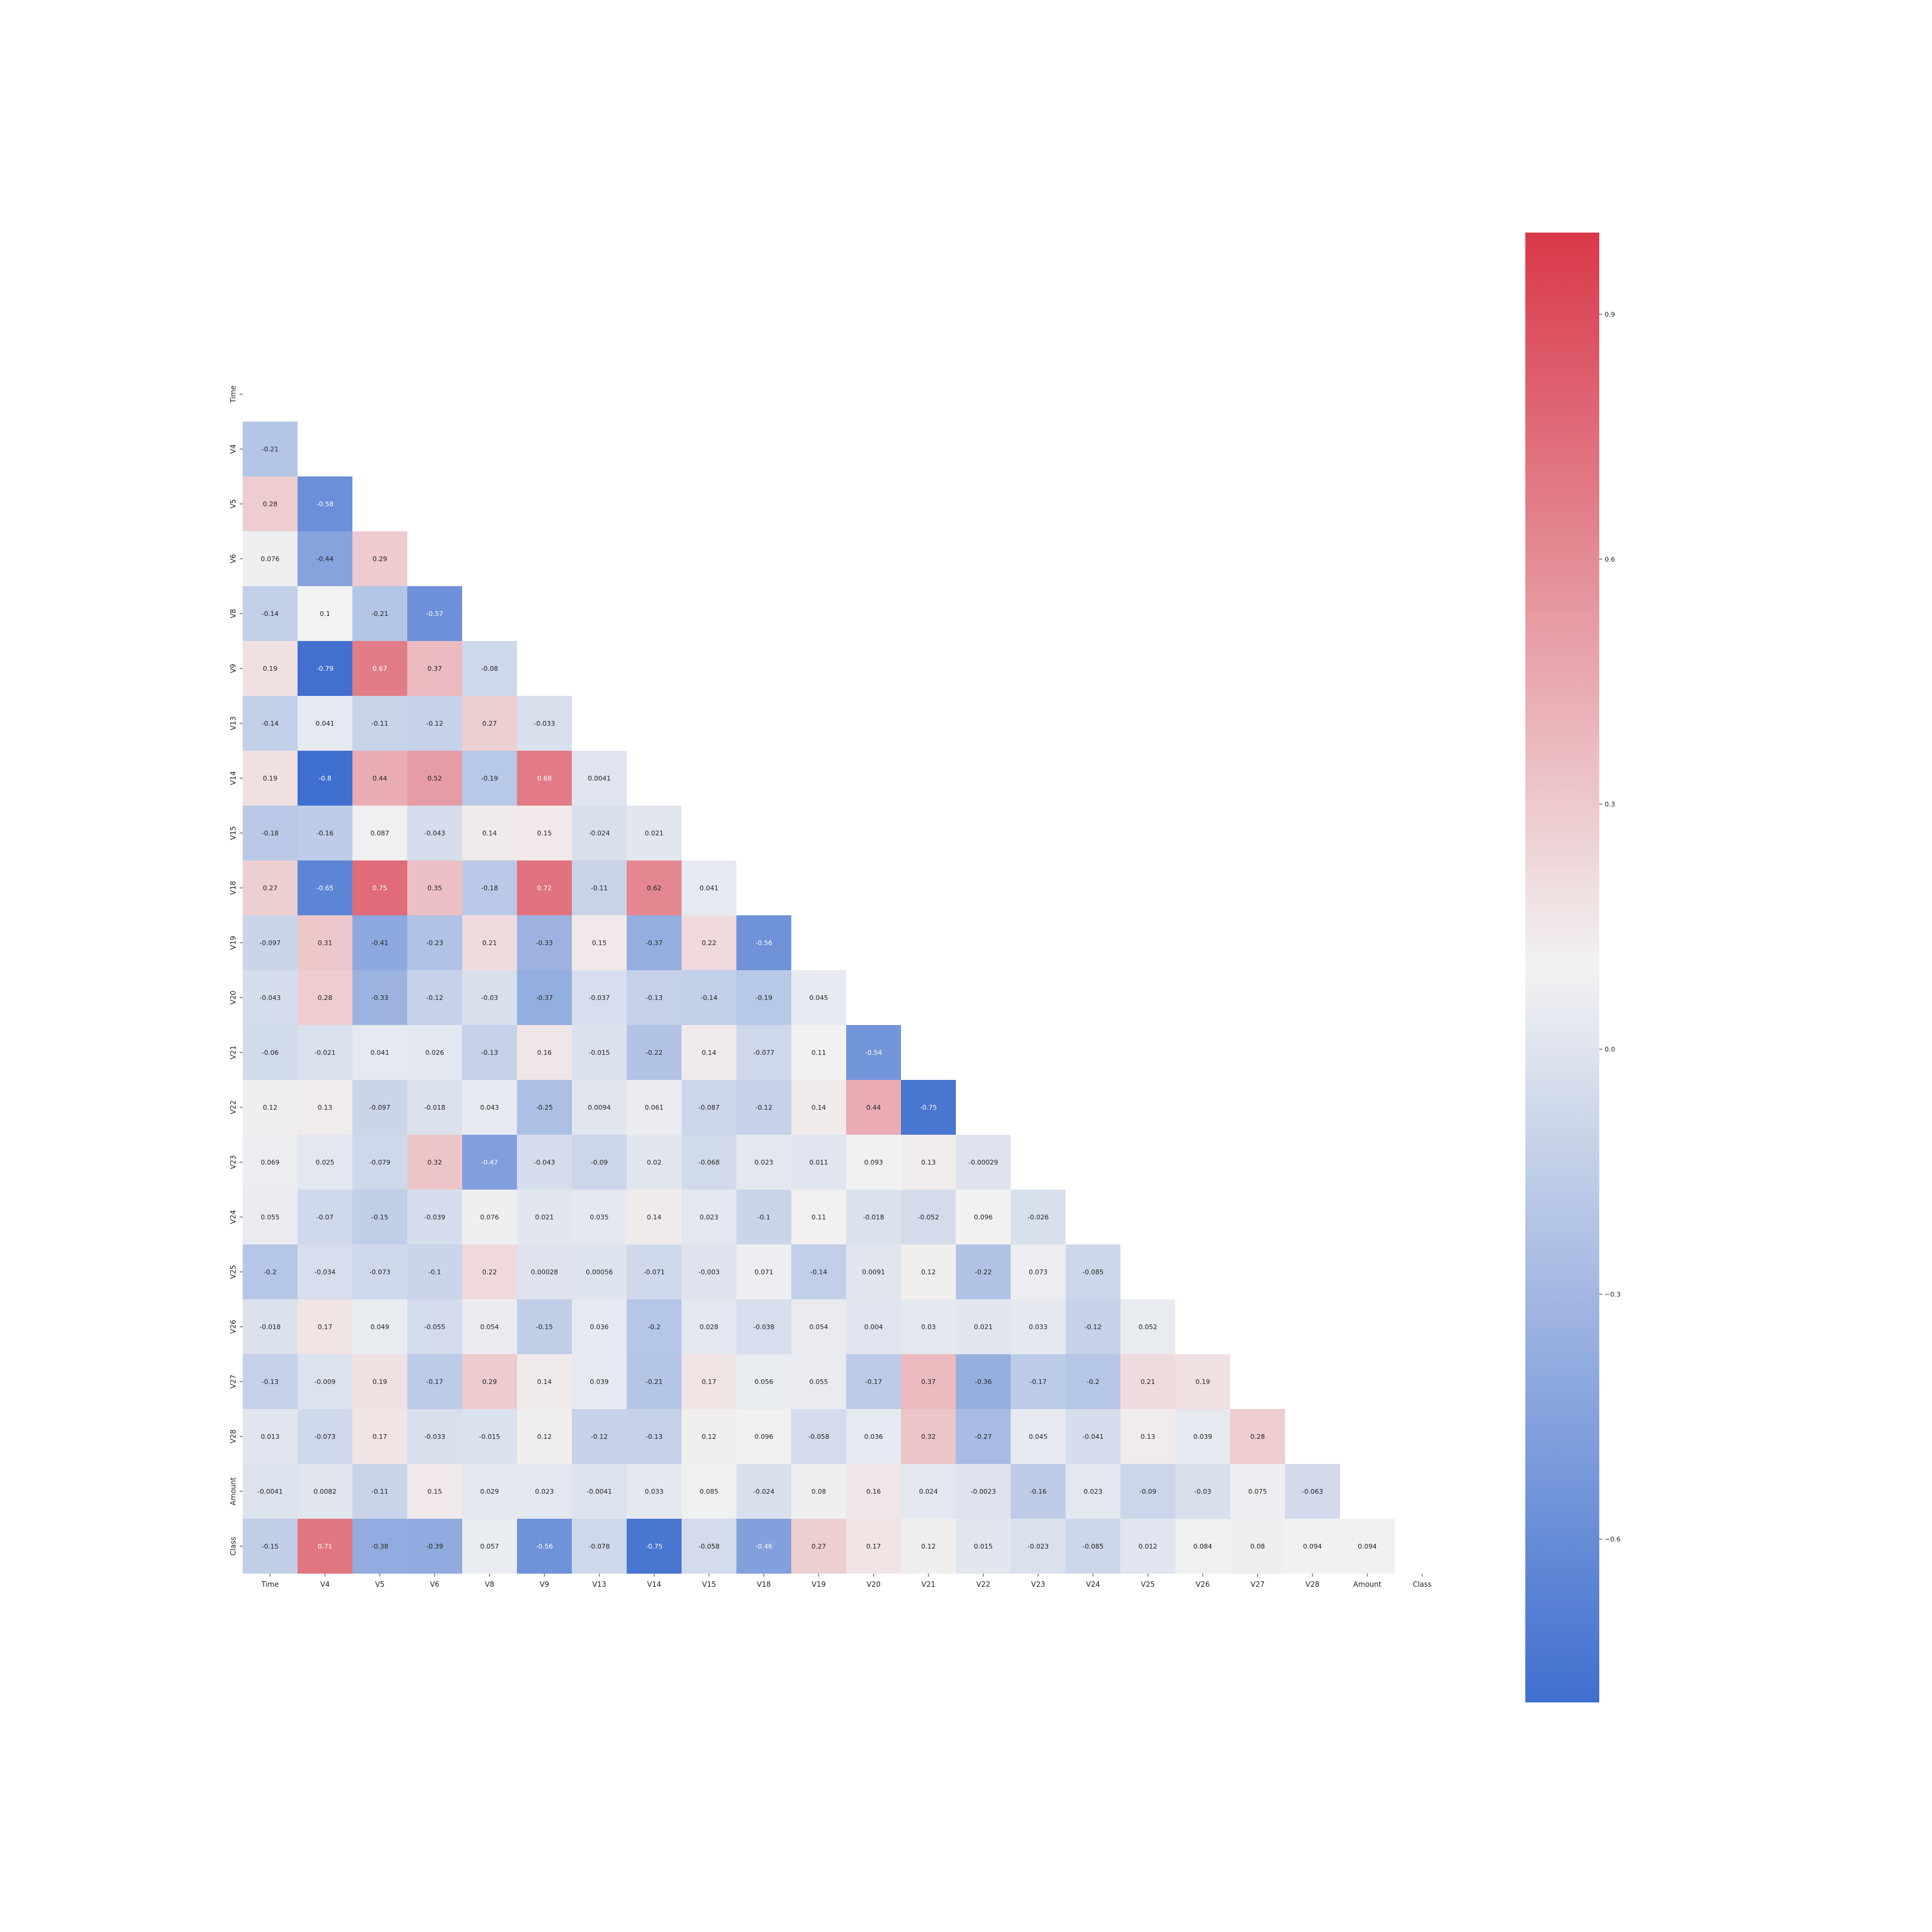 The height and width of the screenshot is (1932, 1932). I want to click on y-tick-label: V22, so click(233, 1107).